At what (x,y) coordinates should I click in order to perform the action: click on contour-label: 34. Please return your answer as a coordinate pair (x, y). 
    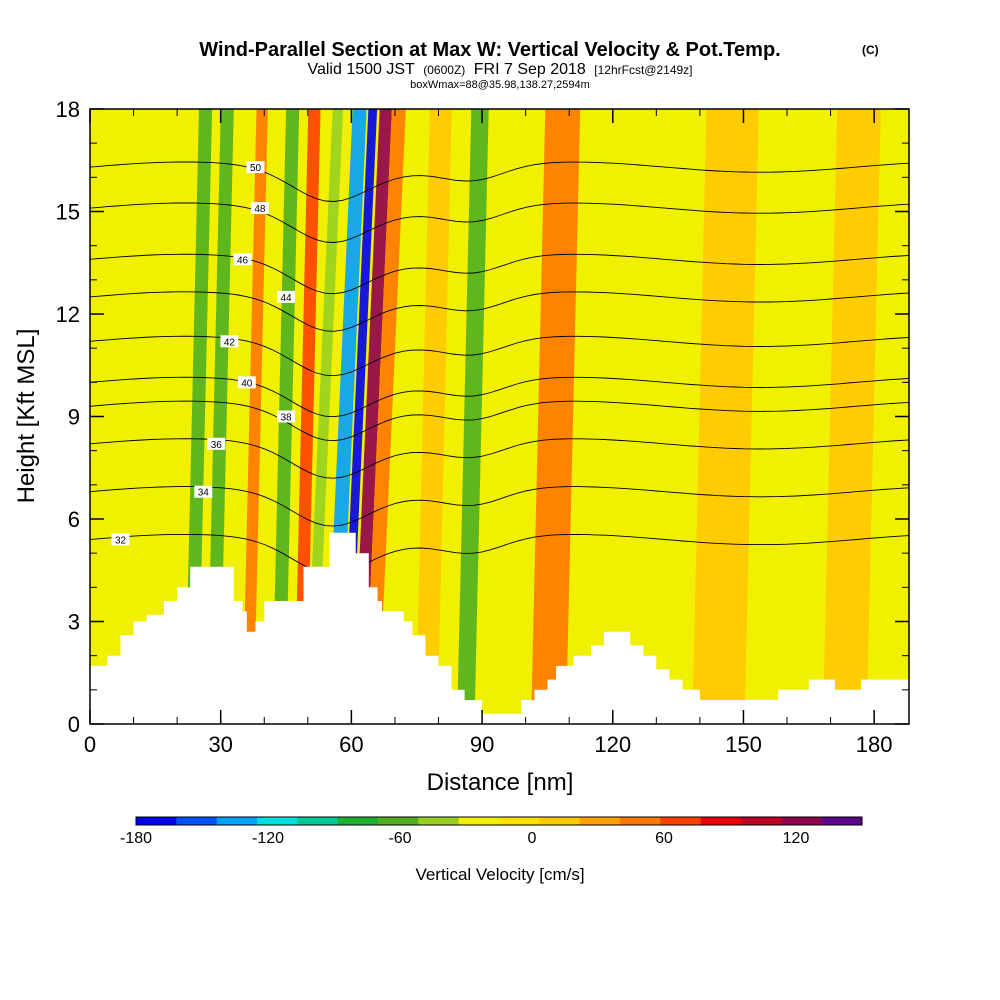
    Looking at the image, I should click on (204, 493).